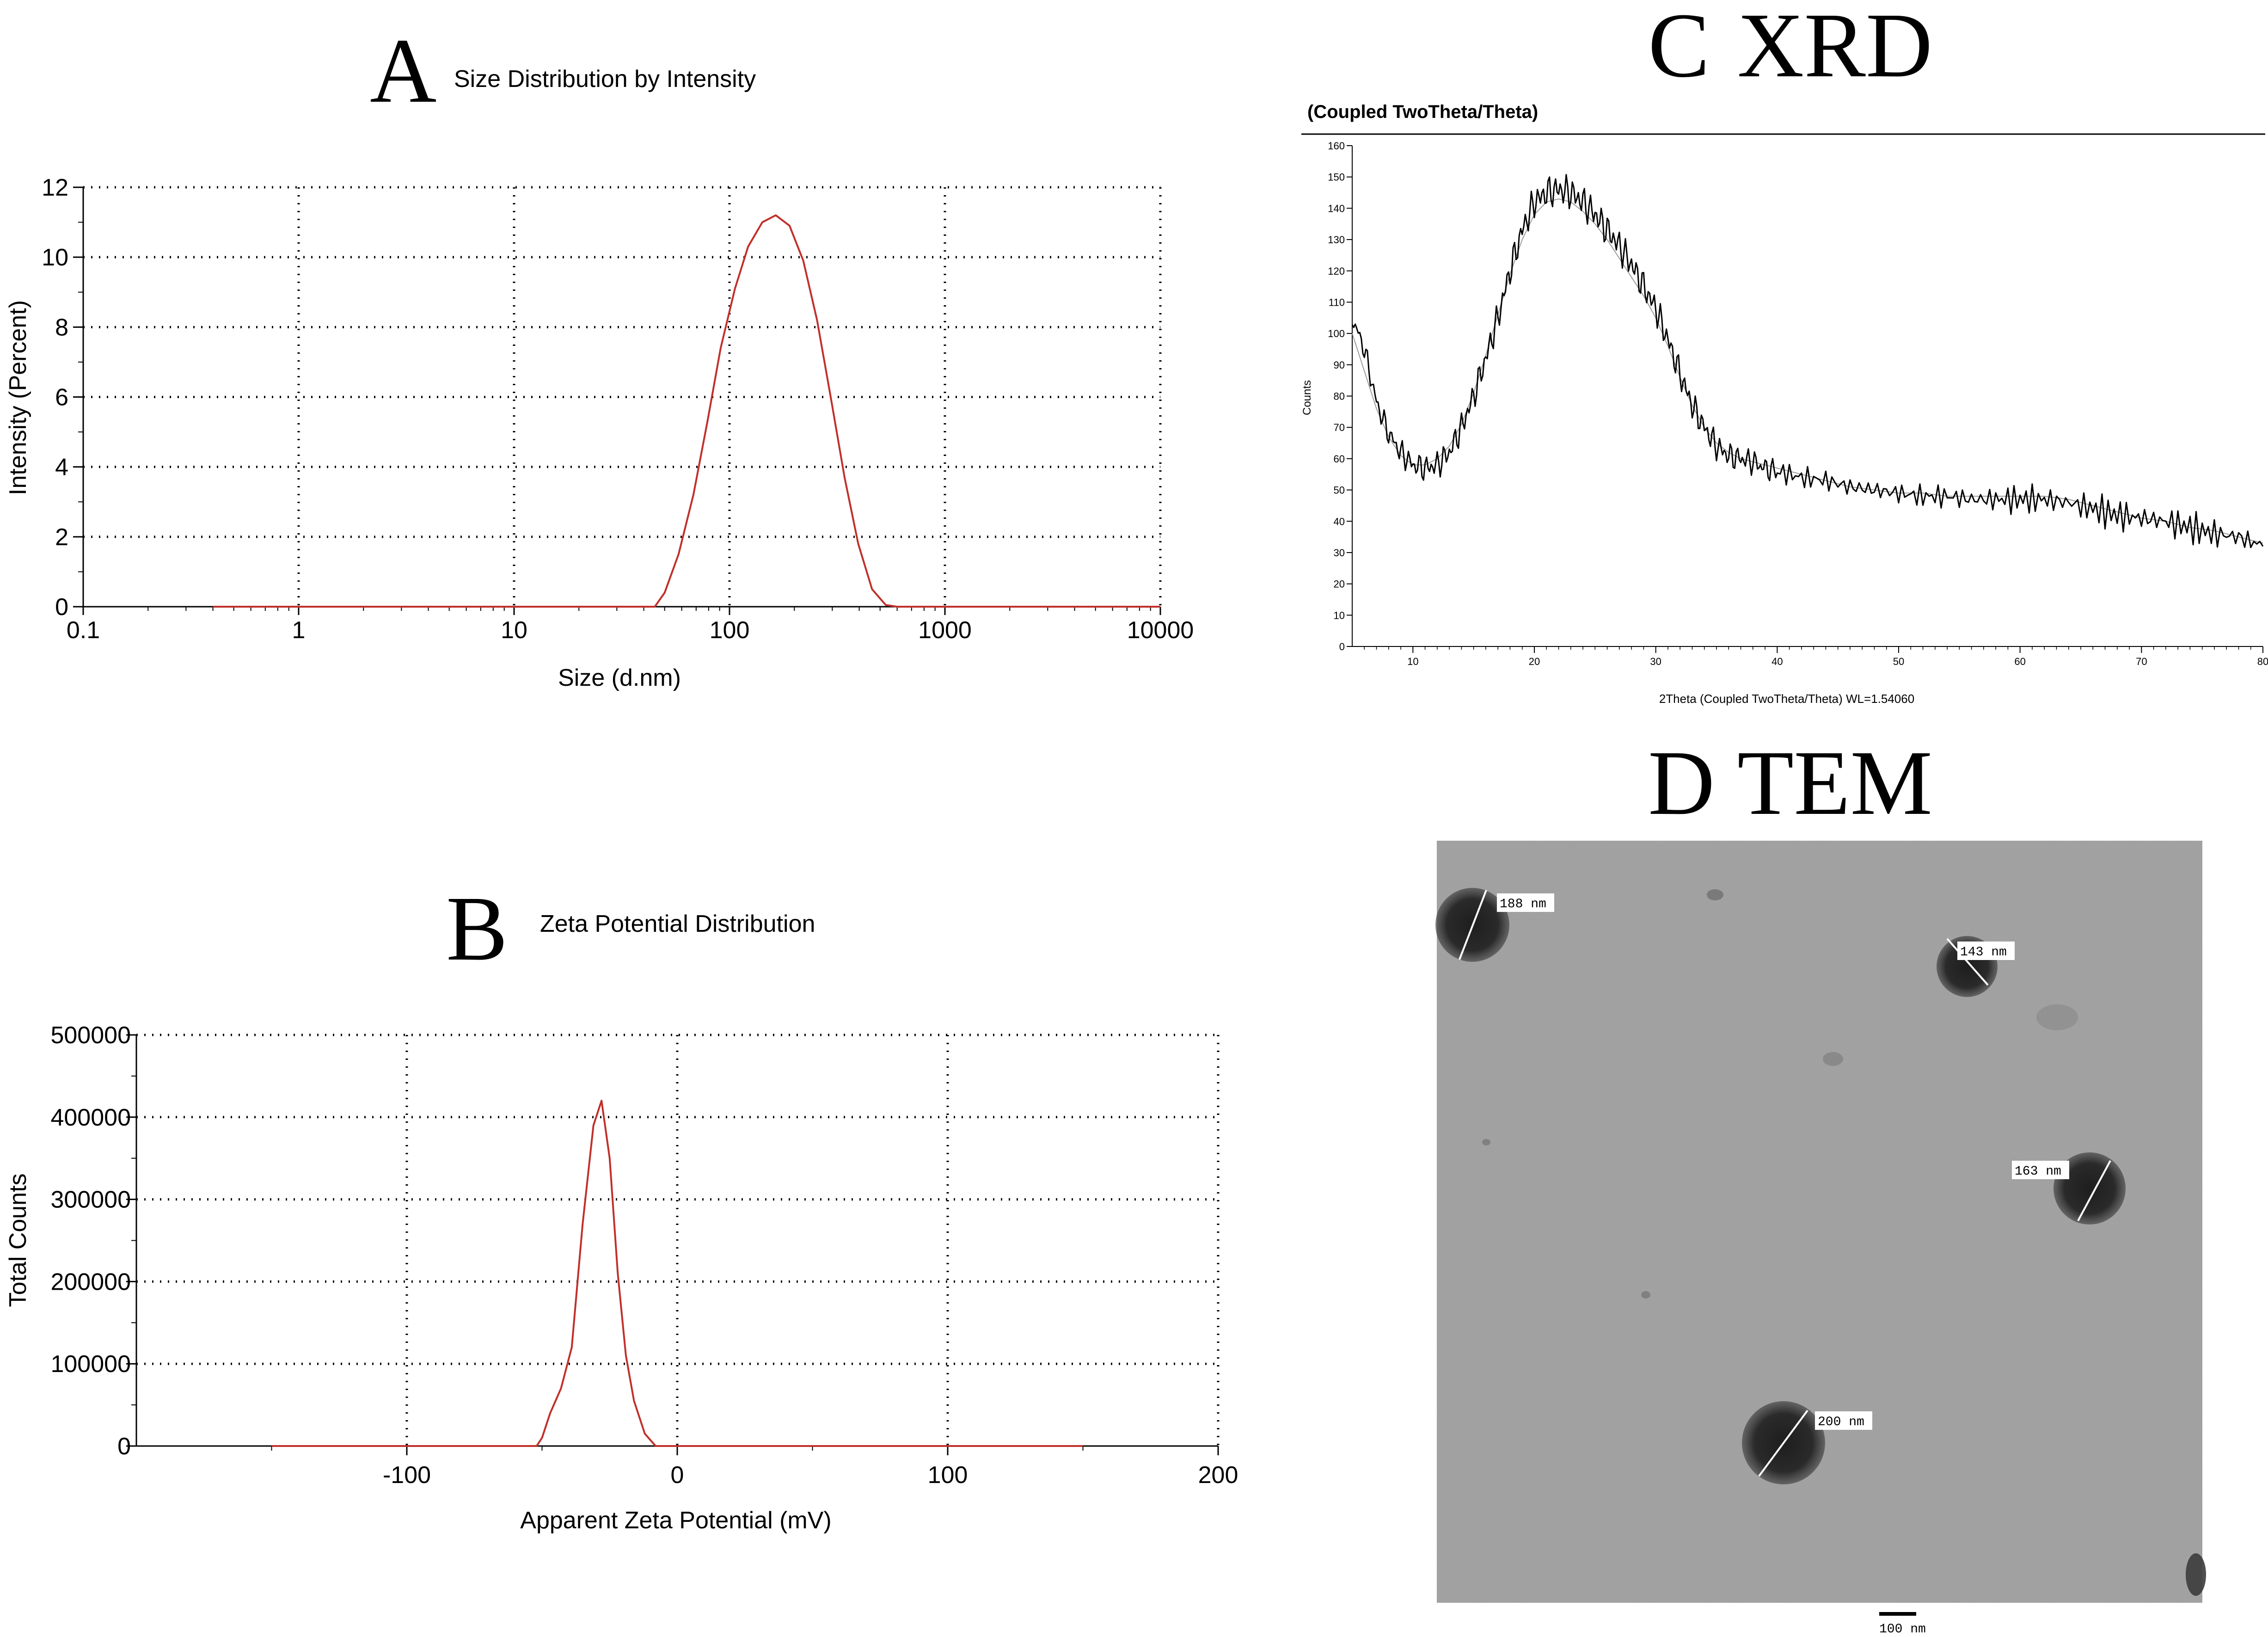  What do you see at coordinates (124, 1446) in the screenshot?
I see `panel-b-ytick-label: 0` at bounding box center [124, 1446].